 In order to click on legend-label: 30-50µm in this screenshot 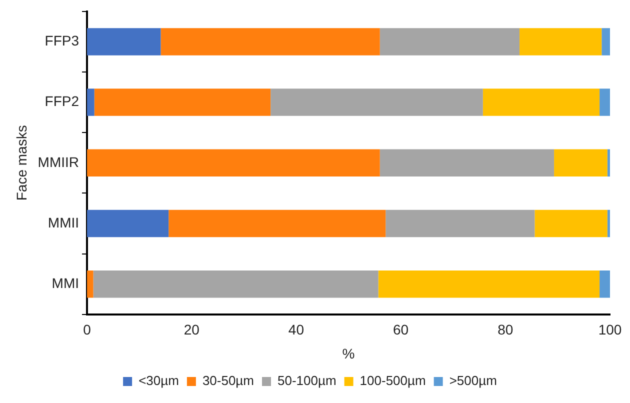, I will do `click(228, 380)`.